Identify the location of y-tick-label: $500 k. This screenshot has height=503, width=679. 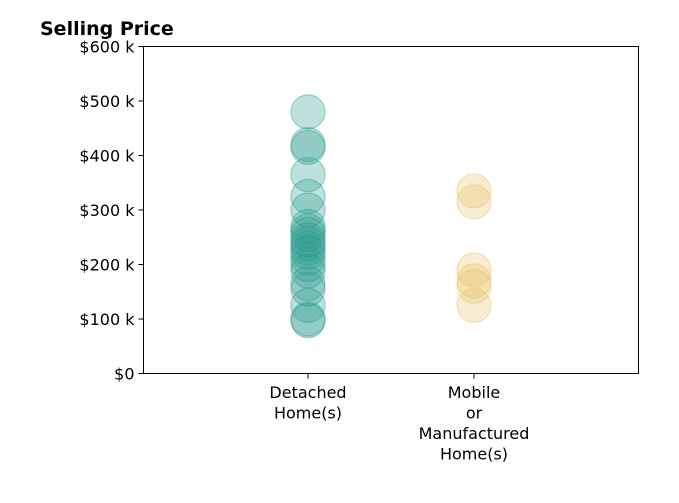
(107, 101).